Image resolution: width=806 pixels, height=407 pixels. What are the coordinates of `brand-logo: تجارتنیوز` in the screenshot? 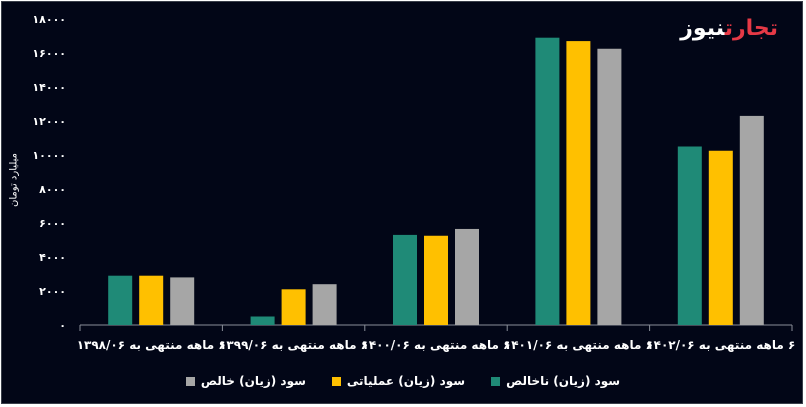 It's located at (729, 28).